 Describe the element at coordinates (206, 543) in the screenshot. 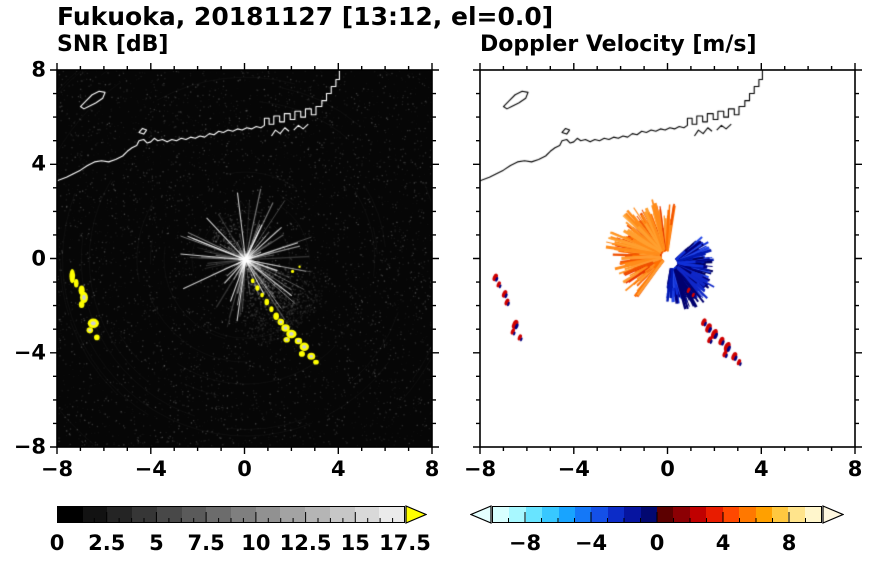

I see `snr-colorbar-tick-label: 7.5` at that location.